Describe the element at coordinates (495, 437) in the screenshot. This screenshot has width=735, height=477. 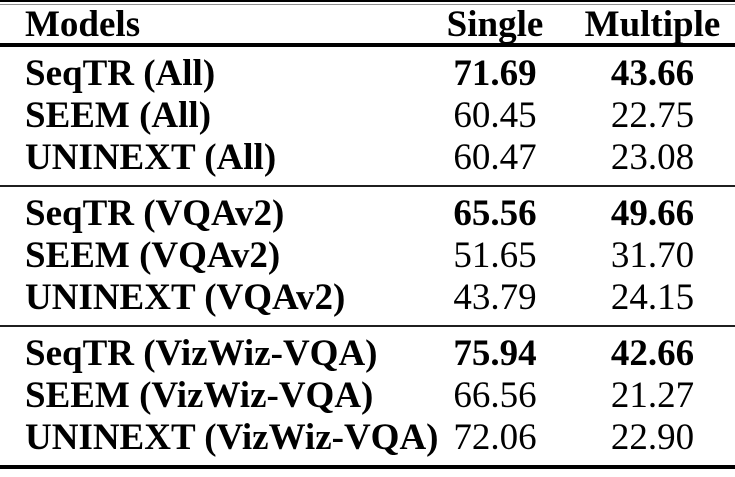
I see `single-value: 72.06` at that location.